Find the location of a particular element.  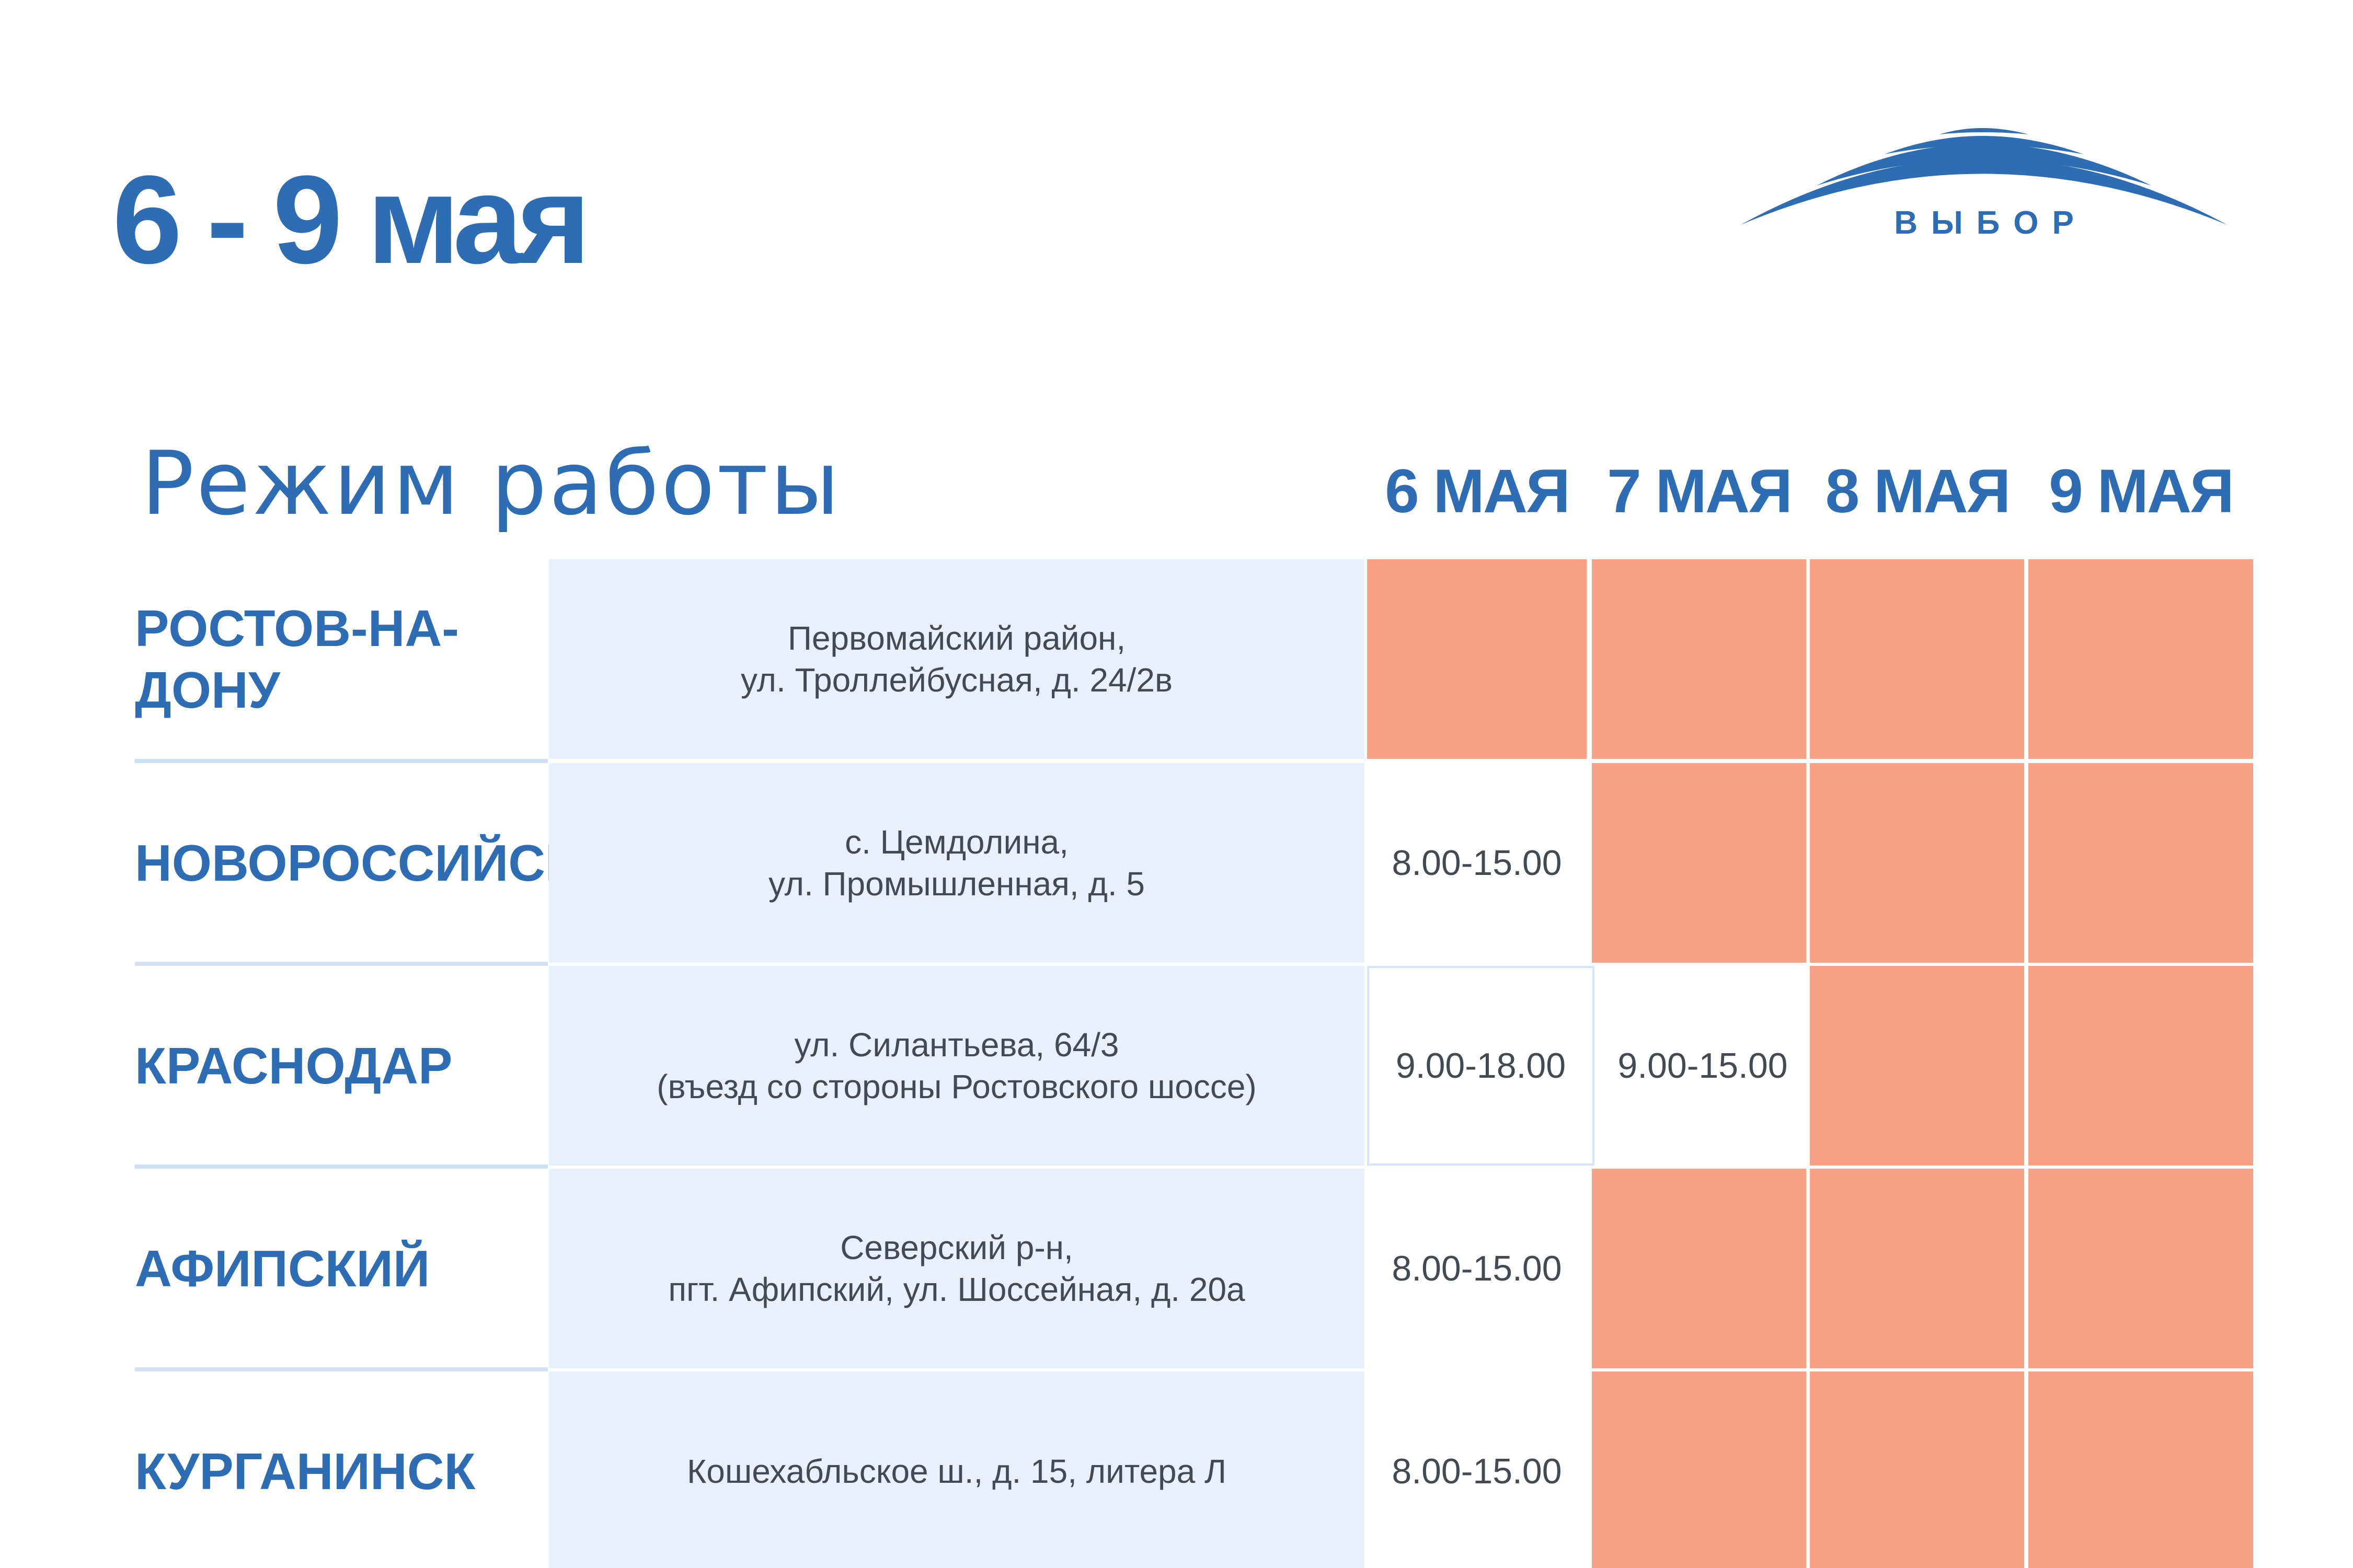

company-logo: ВЫБОР is located at coordinates (1984, 188).